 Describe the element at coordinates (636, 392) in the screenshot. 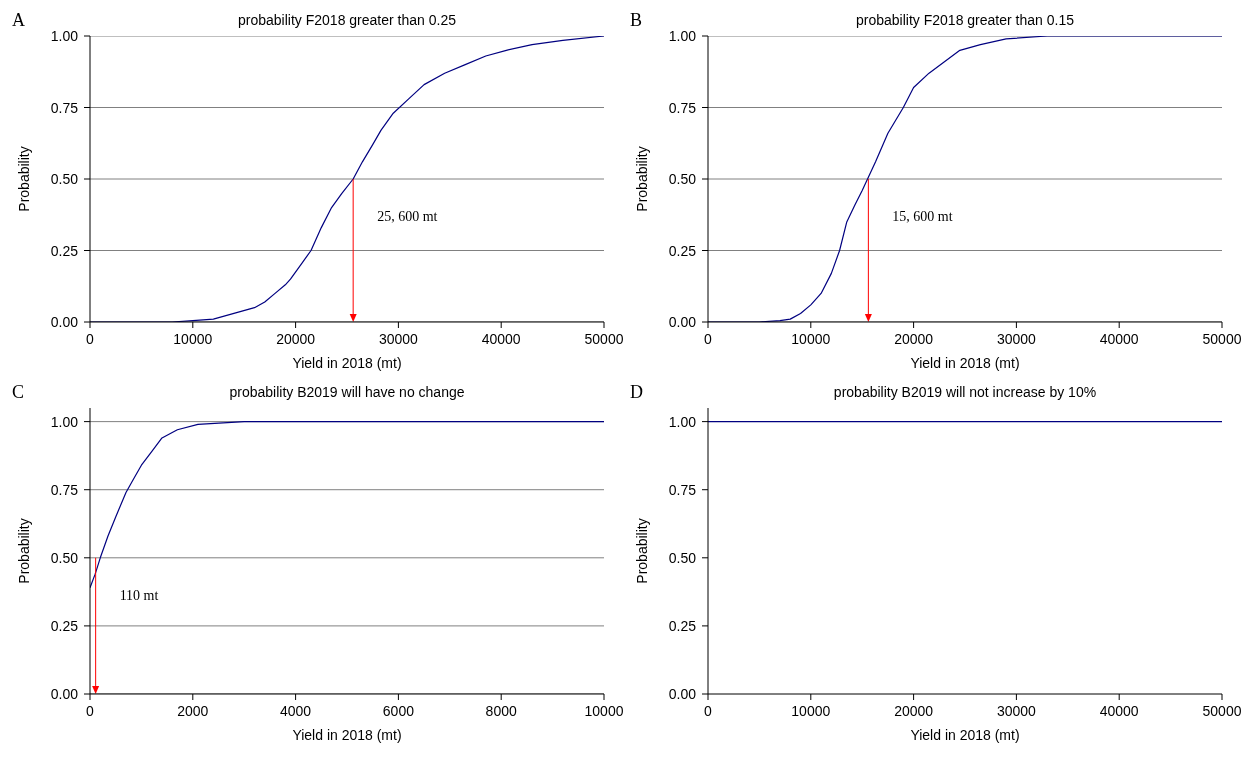

I see `text: D` at that location.